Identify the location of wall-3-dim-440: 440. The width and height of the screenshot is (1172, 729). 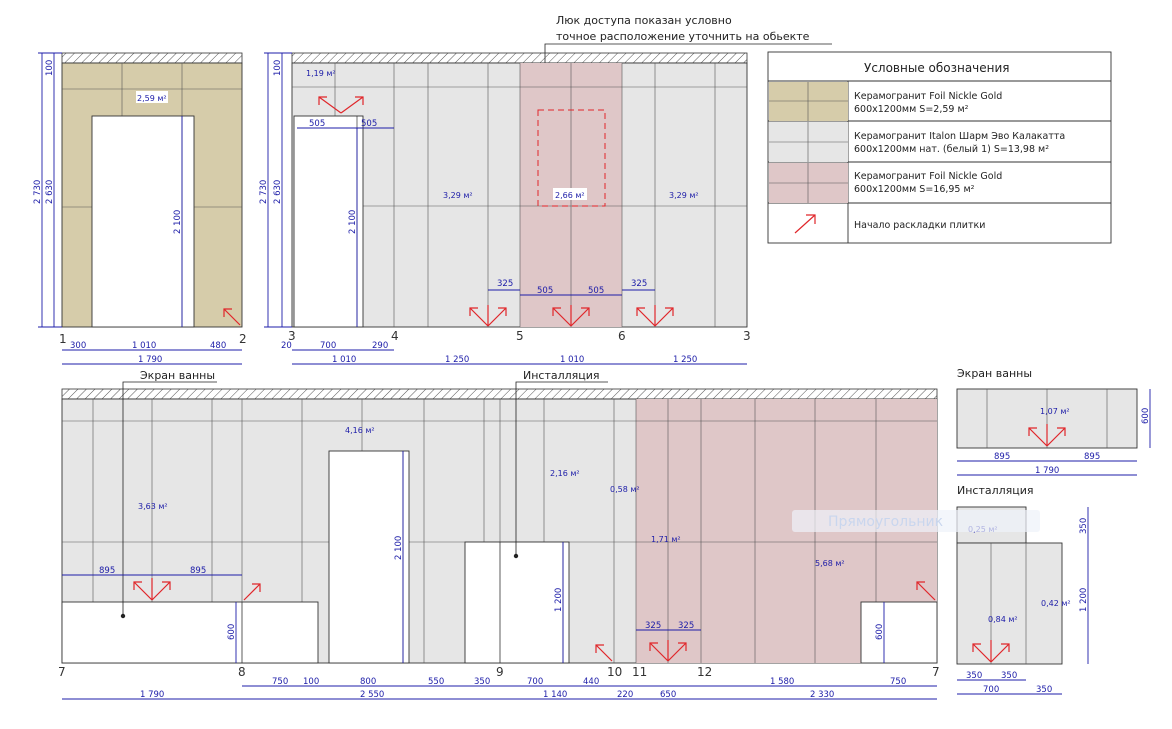
(591, 682).